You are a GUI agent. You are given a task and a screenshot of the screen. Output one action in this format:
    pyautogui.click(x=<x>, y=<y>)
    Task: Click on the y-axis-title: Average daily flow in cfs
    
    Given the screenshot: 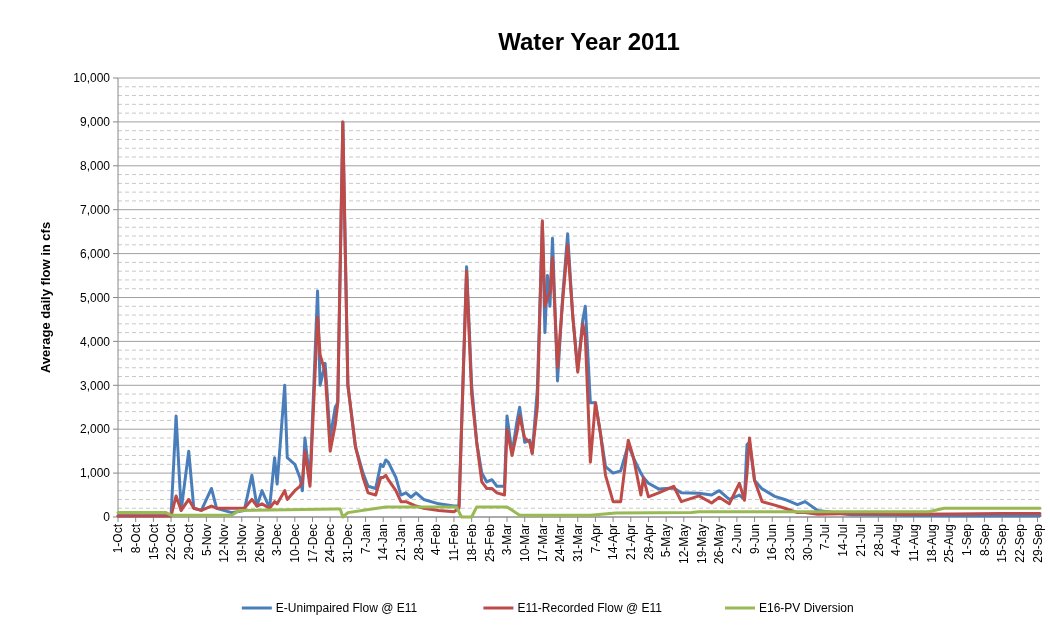 What is the action you would take?
    pyautogui.click(x=45, y=297)
    